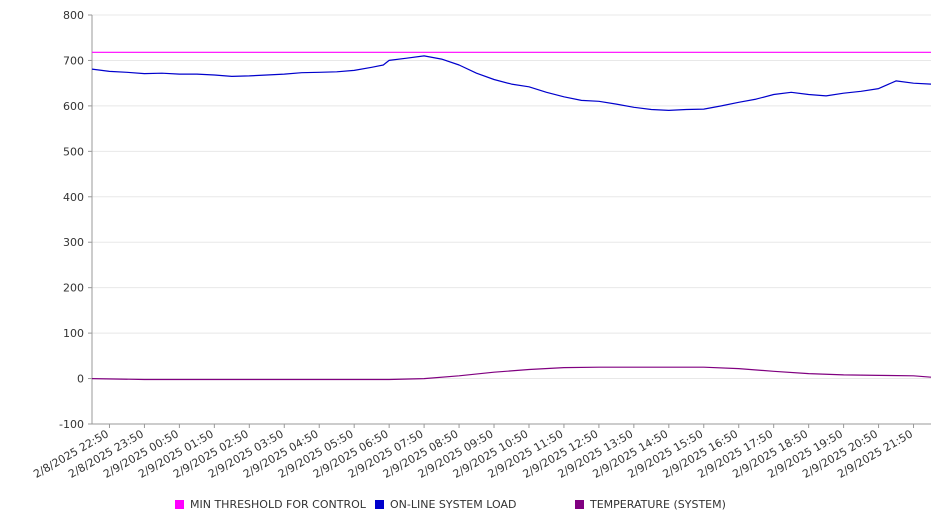 The height and width of the screenshot is (526, 946). I want to click on legend-swatch-system-load, so click(379, 504).